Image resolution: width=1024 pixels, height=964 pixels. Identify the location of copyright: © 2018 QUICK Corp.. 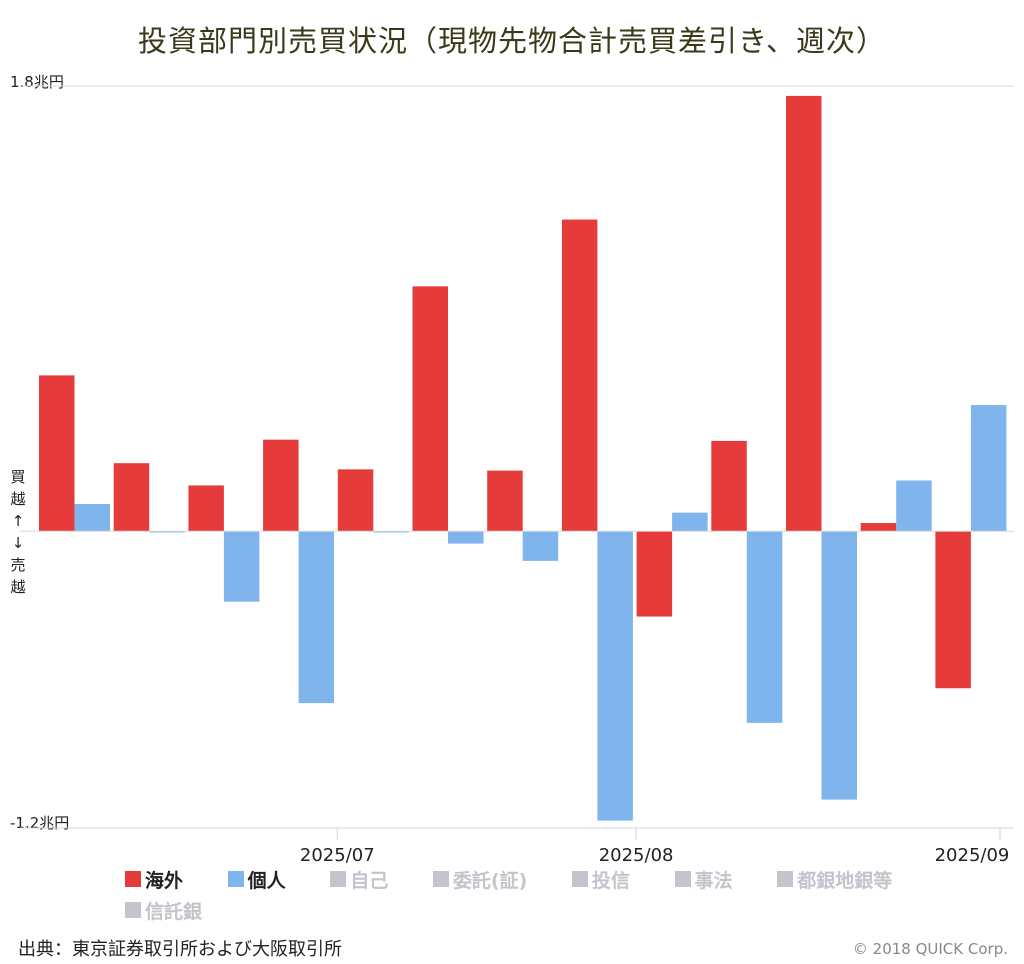
(930, 949).